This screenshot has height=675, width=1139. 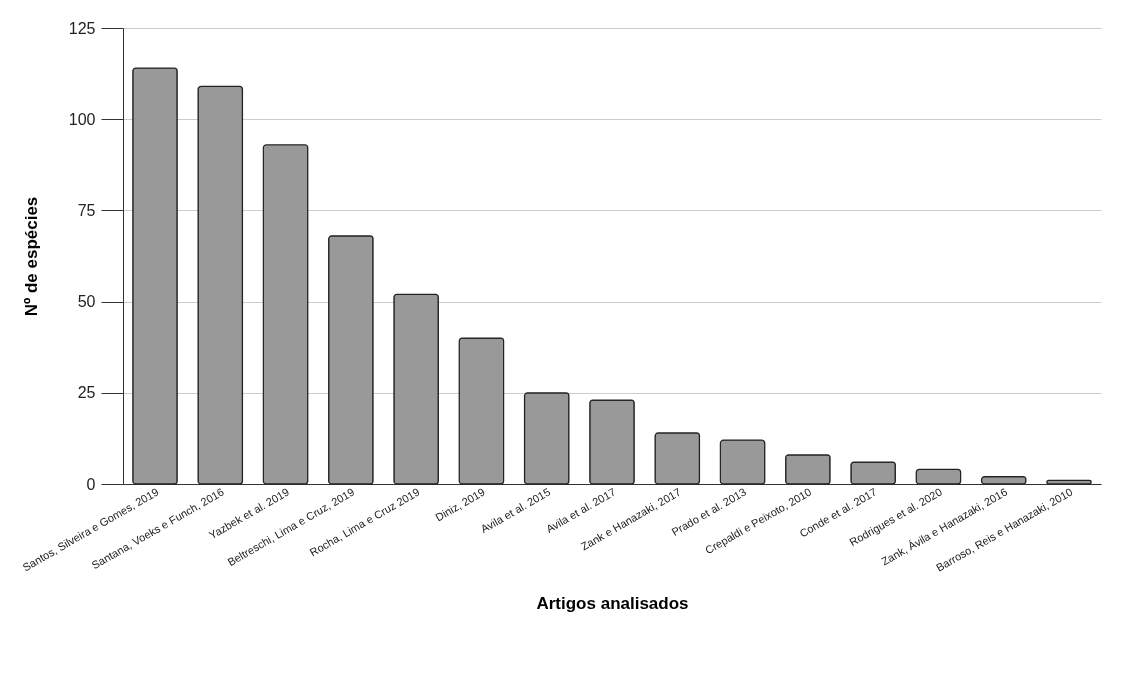 What do you see at coordinates (612, 603) in the screenshot?
I see `x-axis-title: Artigos analisados` at bounding box center [612, 603].